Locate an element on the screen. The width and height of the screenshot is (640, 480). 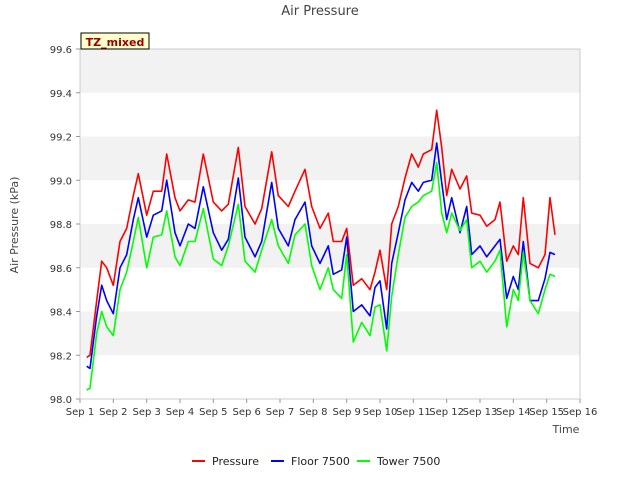
y-tick-label: 99.2 is located at coordinates (61, 138).